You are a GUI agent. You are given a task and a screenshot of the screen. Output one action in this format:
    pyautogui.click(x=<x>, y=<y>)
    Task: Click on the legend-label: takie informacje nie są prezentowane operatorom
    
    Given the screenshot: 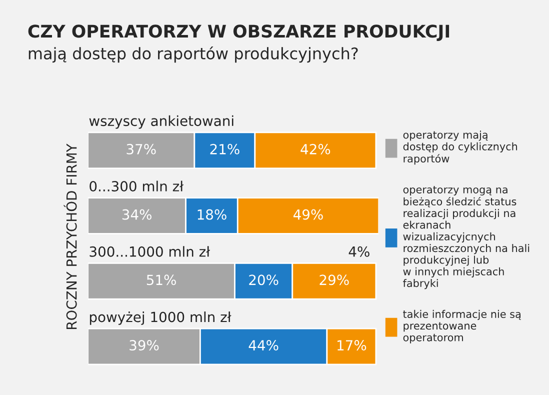 What is the action you would take?
    pyautogui.click(x=462, y=327)
    